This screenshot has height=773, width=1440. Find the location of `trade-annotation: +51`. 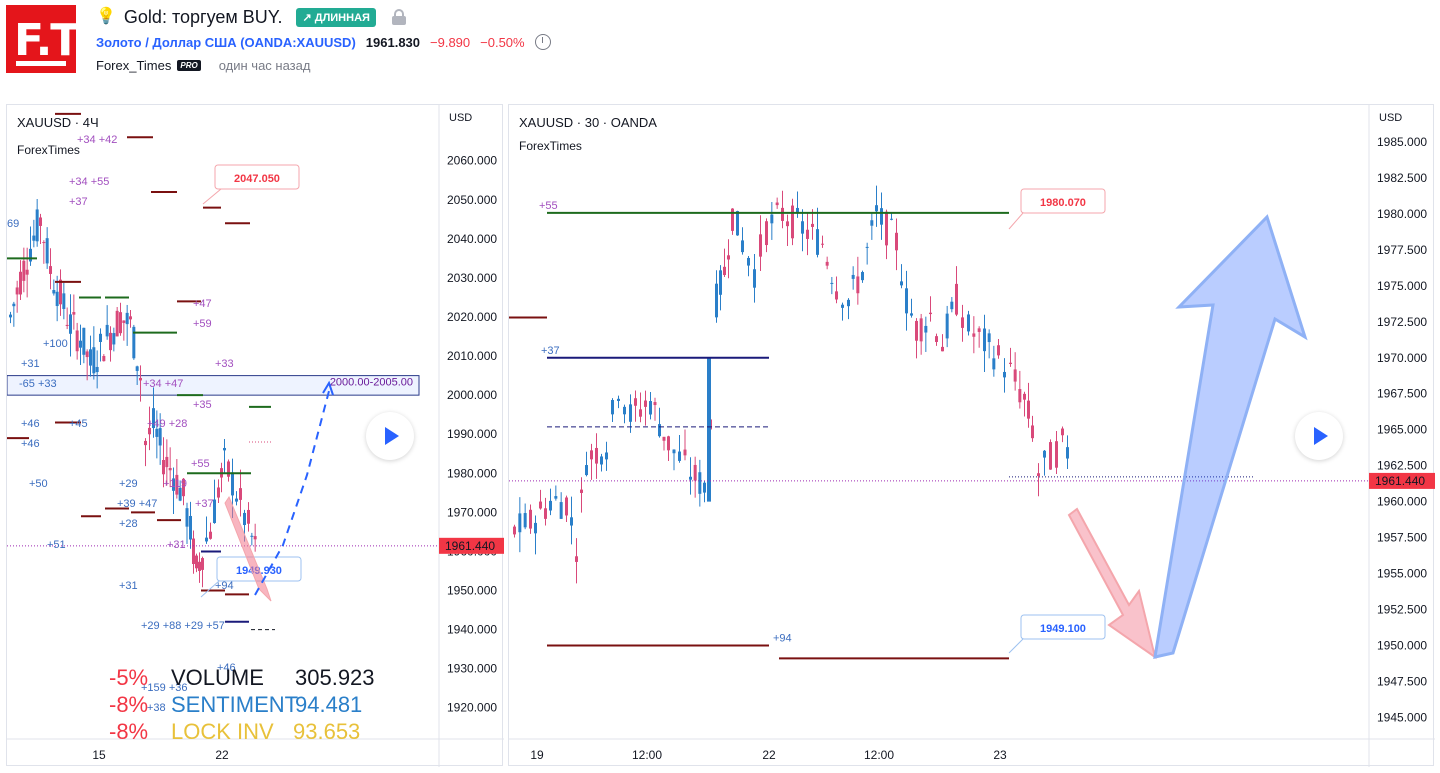

trade-annotation: +51 is located at coordinates (56, 545).